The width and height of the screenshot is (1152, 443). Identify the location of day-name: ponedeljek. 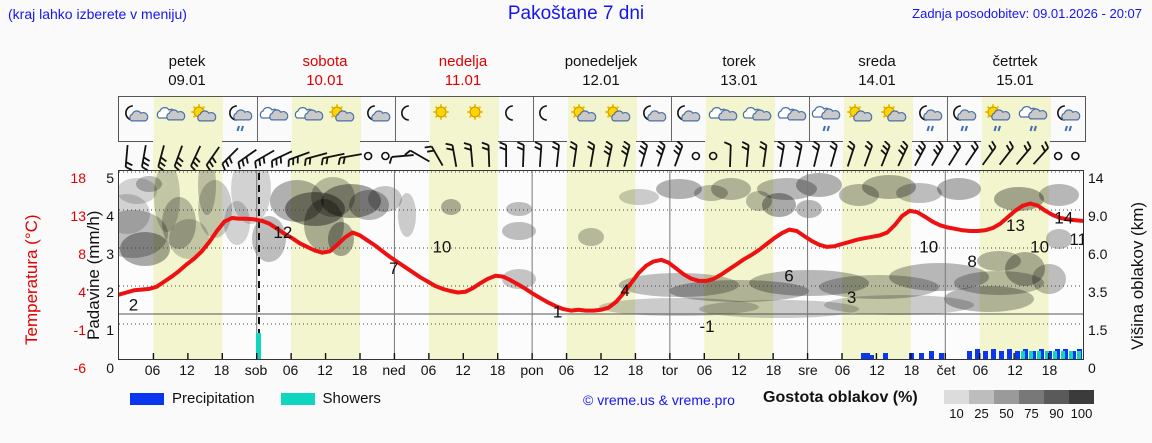
(601, 61).